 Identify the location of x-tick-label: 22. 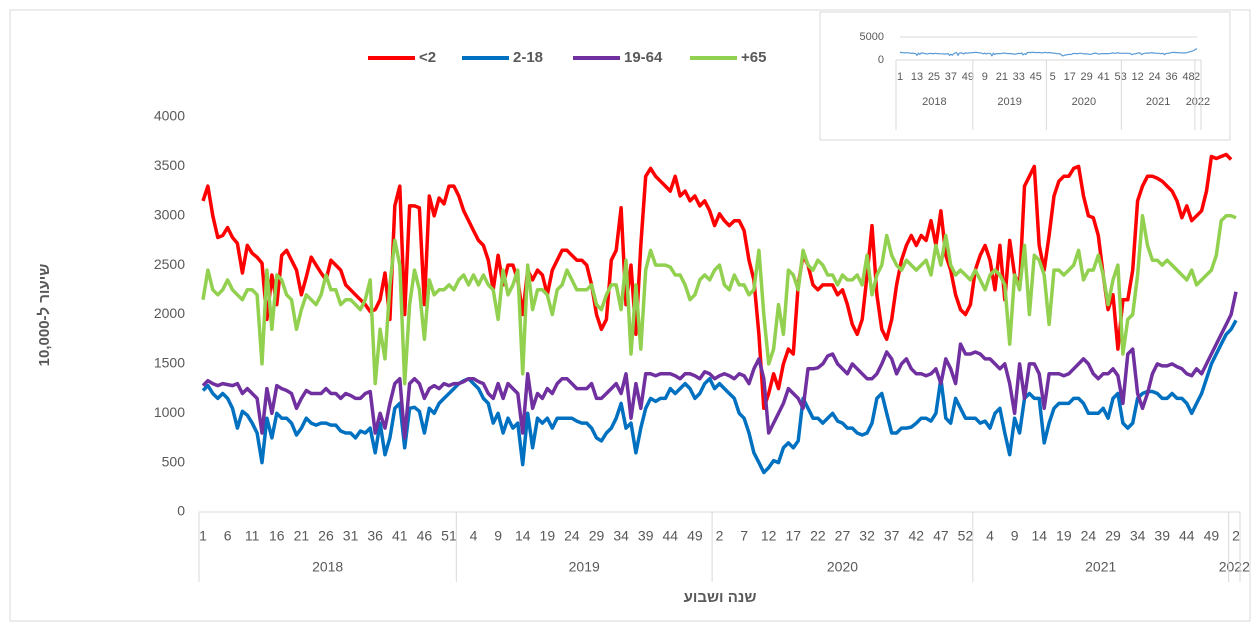
(818, 536).